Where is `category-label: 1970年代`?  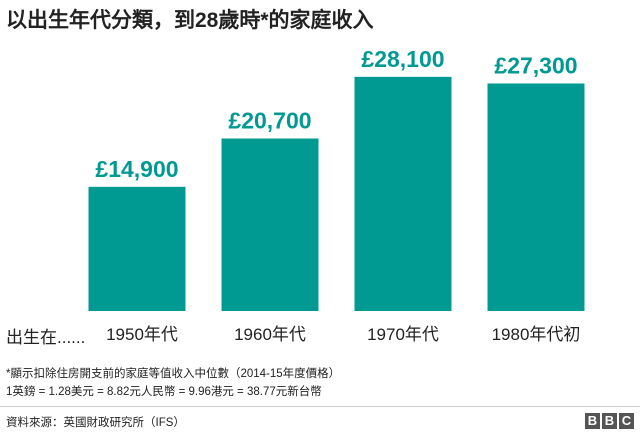
category-label: 1970年代 is located at coordinates (403, 334).